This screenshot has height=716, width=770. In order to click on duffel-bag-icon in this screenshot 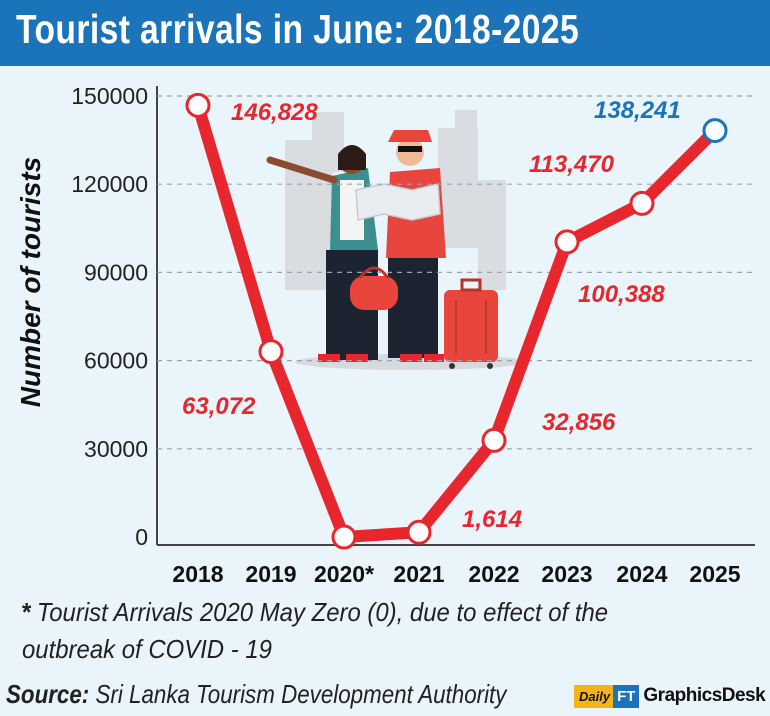, I will do `click(374, 288)`.